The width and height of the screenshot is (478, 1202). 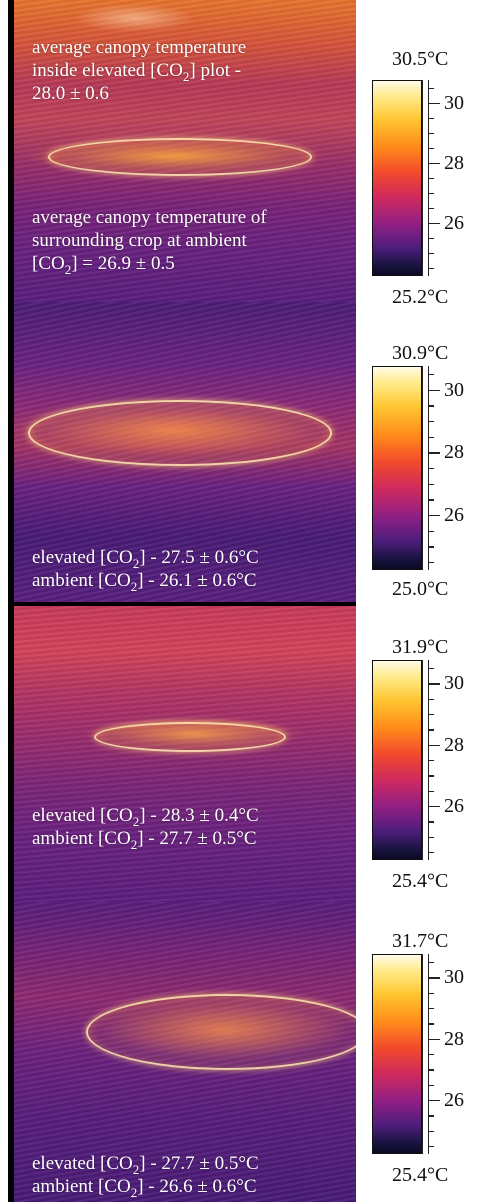 What do you see at coordinates (420, 589) in the screenshot?
I see `scale-min-label: 25.0°C` at bounding box center [420, 589].